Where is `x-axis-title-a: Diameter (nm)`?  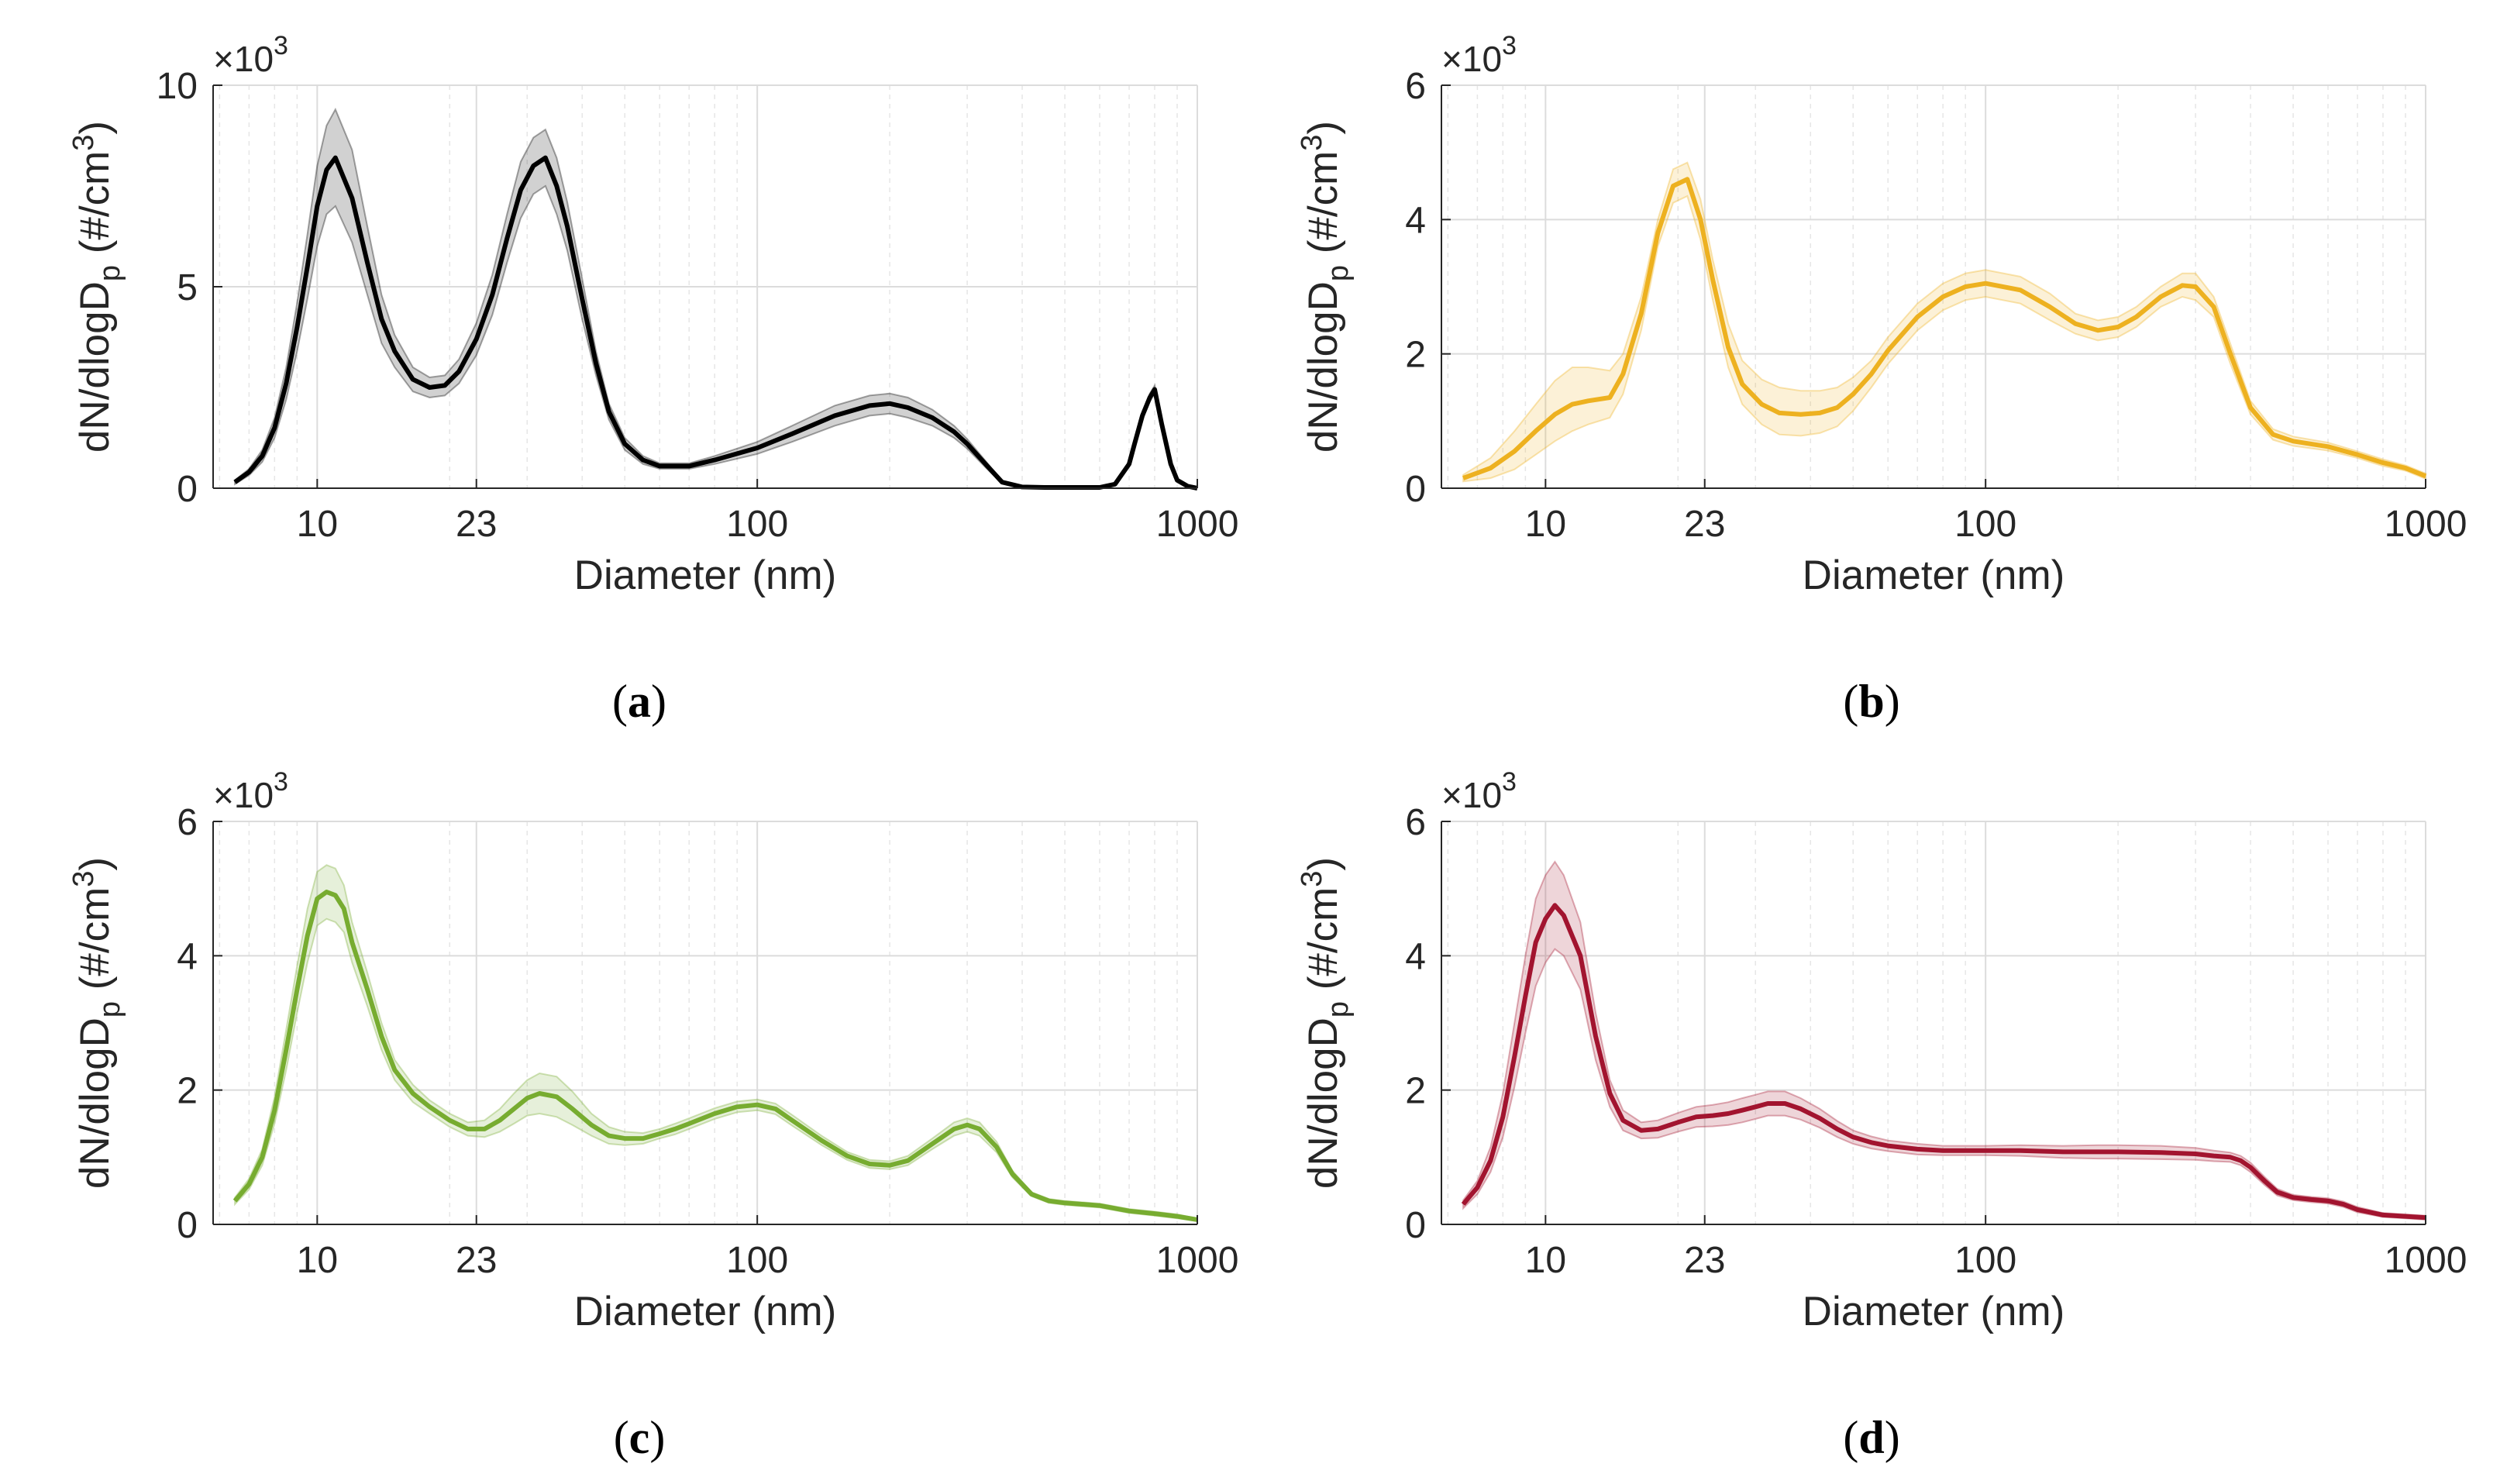
x-axis-title-a: Diameter (nm) is located at coordinates (705, 575).